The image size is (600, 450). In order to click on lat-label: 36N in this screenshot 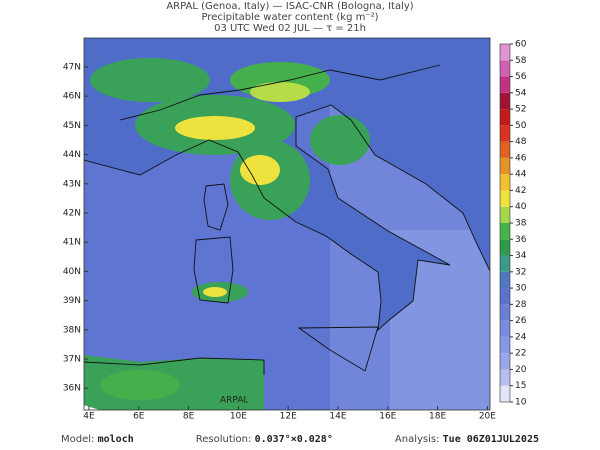, I will do `click(72, 389)`.